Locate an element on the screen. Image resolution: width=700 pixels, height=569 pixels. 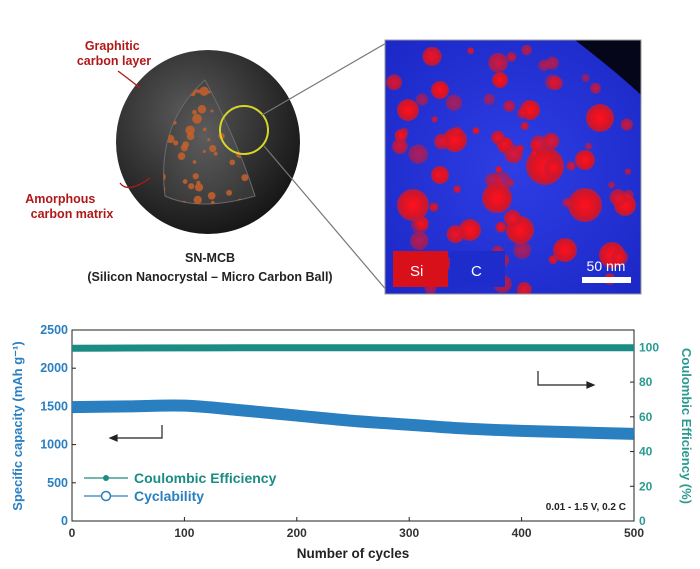
arrow-left-axis is located at coordinates (135, 433).